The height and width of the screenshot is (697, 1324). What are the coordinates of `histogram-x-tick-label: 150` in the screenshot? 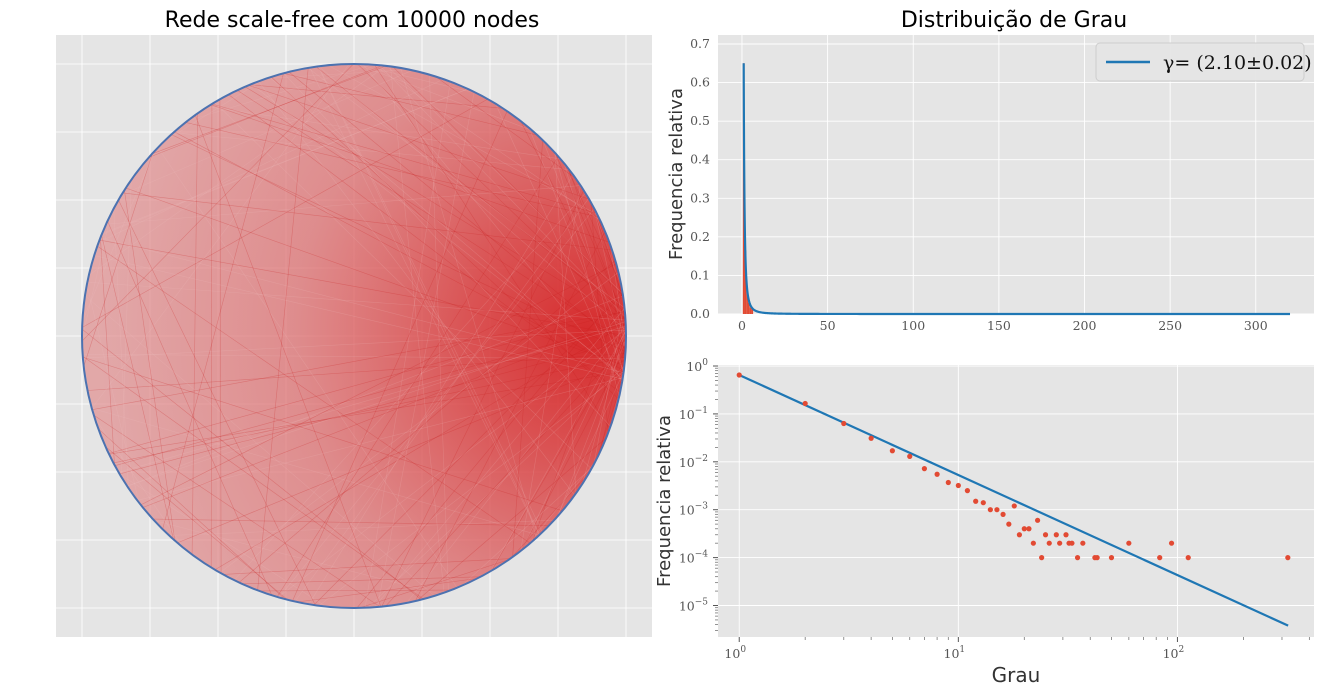 It's located at (999, 325).